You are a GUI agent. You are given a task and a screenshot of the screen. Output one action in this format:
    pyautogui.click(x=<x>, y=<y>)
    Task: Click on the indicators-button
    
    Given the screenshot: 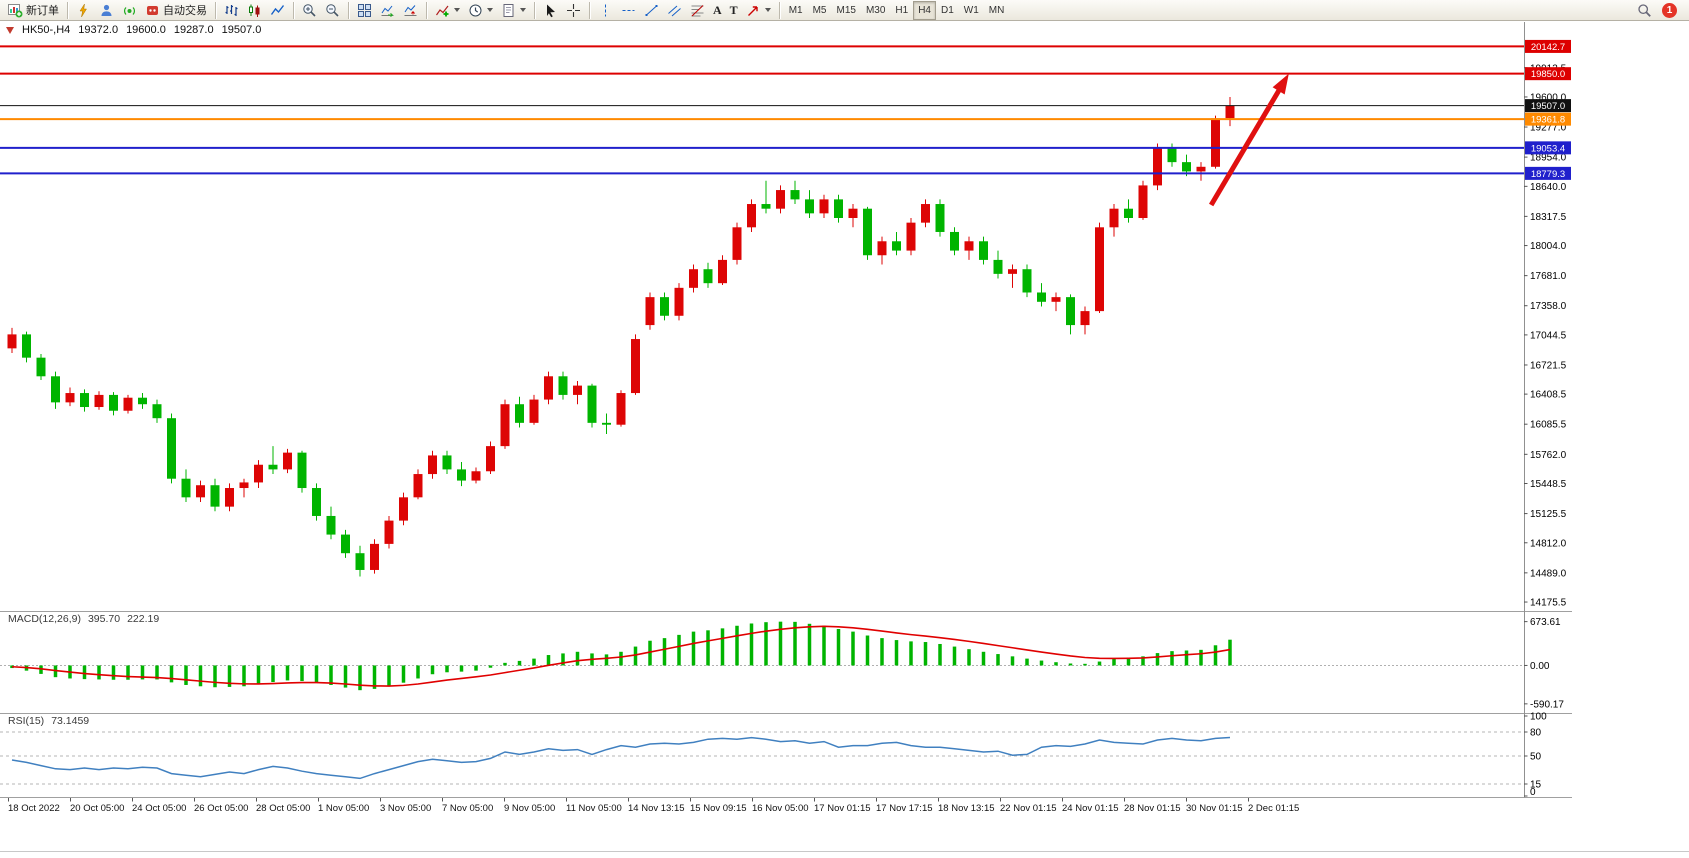 What is the action you would take?
    pyautogui.click(x=447, y=10)
    